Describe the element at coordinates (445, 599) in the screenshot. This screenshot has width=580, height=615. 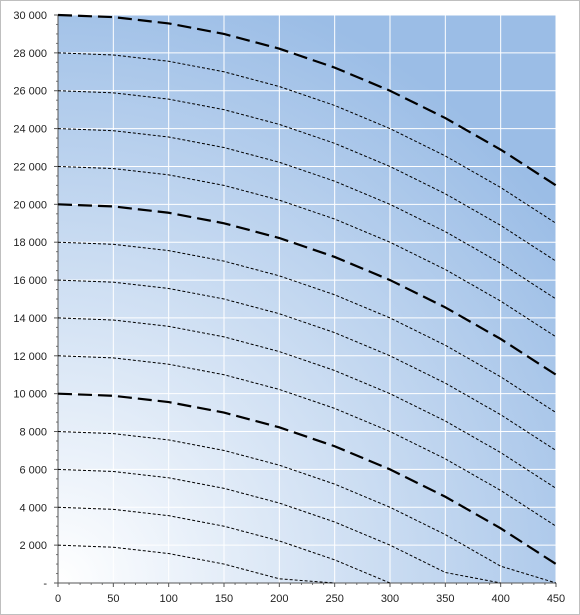
I see `x-tick-label: 350` at that location.